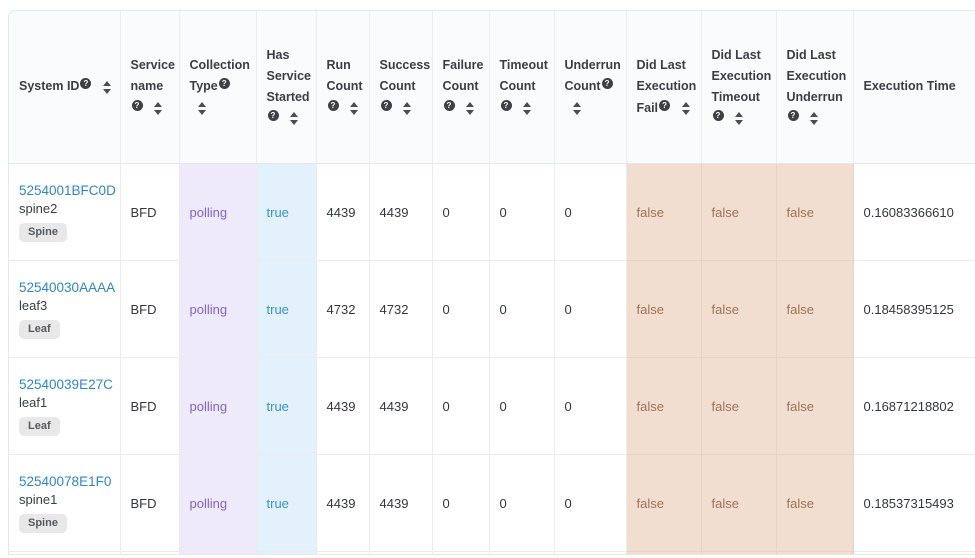 This screenshot has height=558, width=975. Describe the element at coordinates (65, 503) in the screenshot. I see `system-id-cell: 52540078E1F0 spine1 Spine` at that location.